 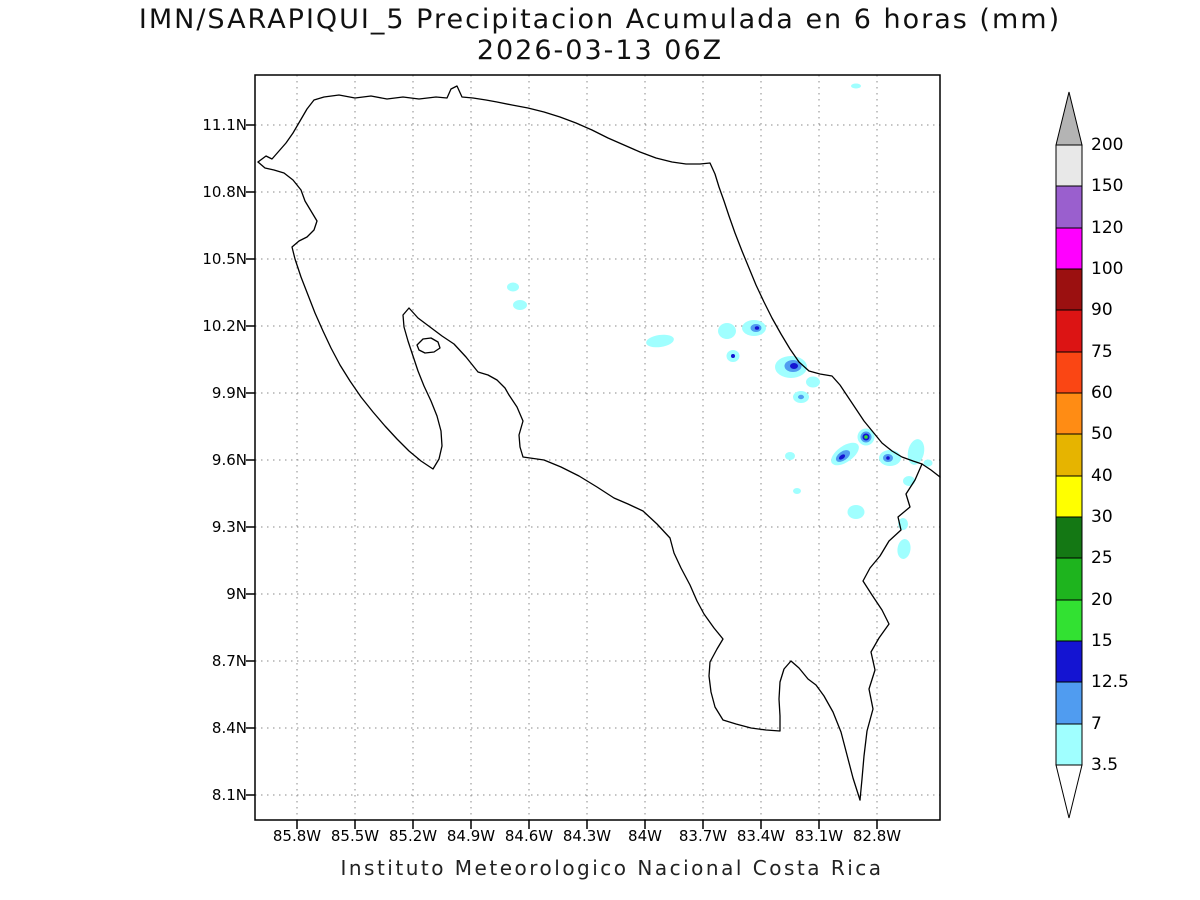 I want to click on colorbar-label: 60, so click(x=1102, y=393).